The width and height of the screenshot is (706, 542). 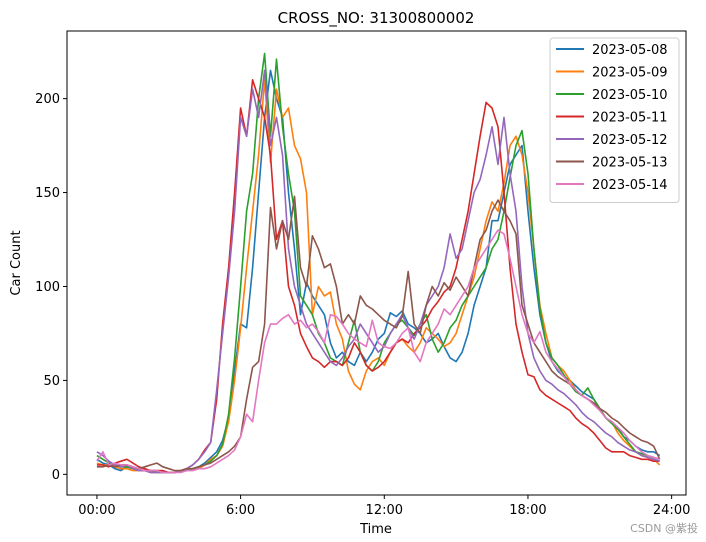 I want to click on x-axis-label: Time, so click(x=375, y=529).